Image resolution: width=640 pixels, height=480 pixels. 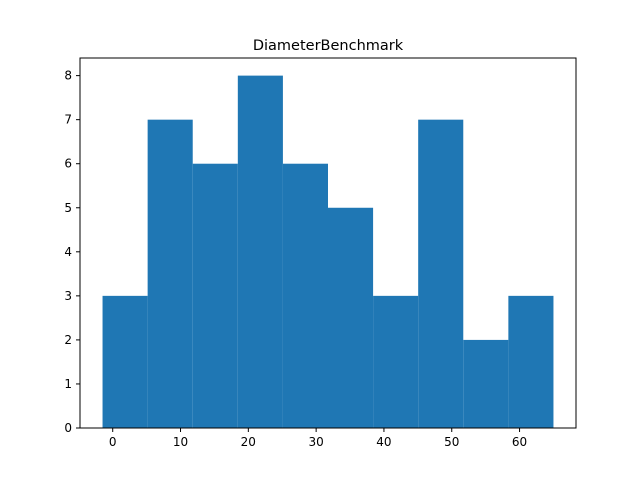 I want to click on x-tick-label: 0, so click(x=113, y=442).